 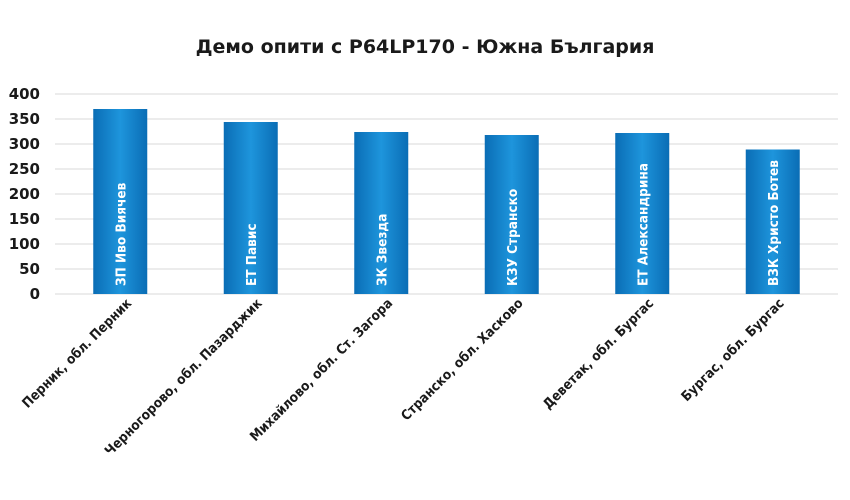 I want to click on bar-label: КЗУ Странско, so click(x=513, y=237).